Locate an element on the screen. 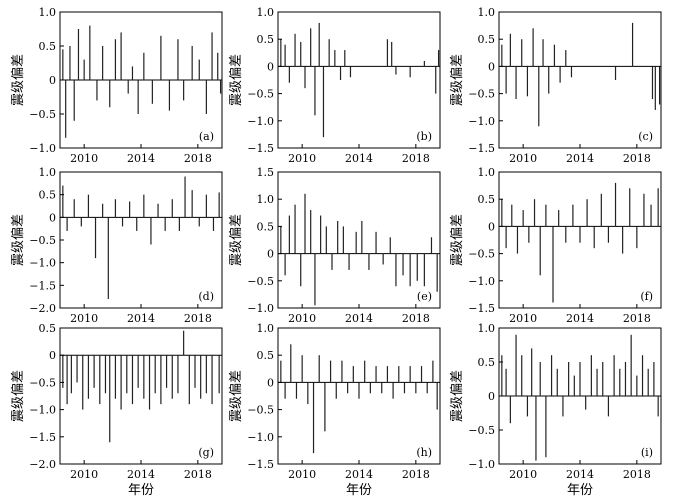 The image size is (679, 499). panel-label: (h) is located at coordinates (424, 452).